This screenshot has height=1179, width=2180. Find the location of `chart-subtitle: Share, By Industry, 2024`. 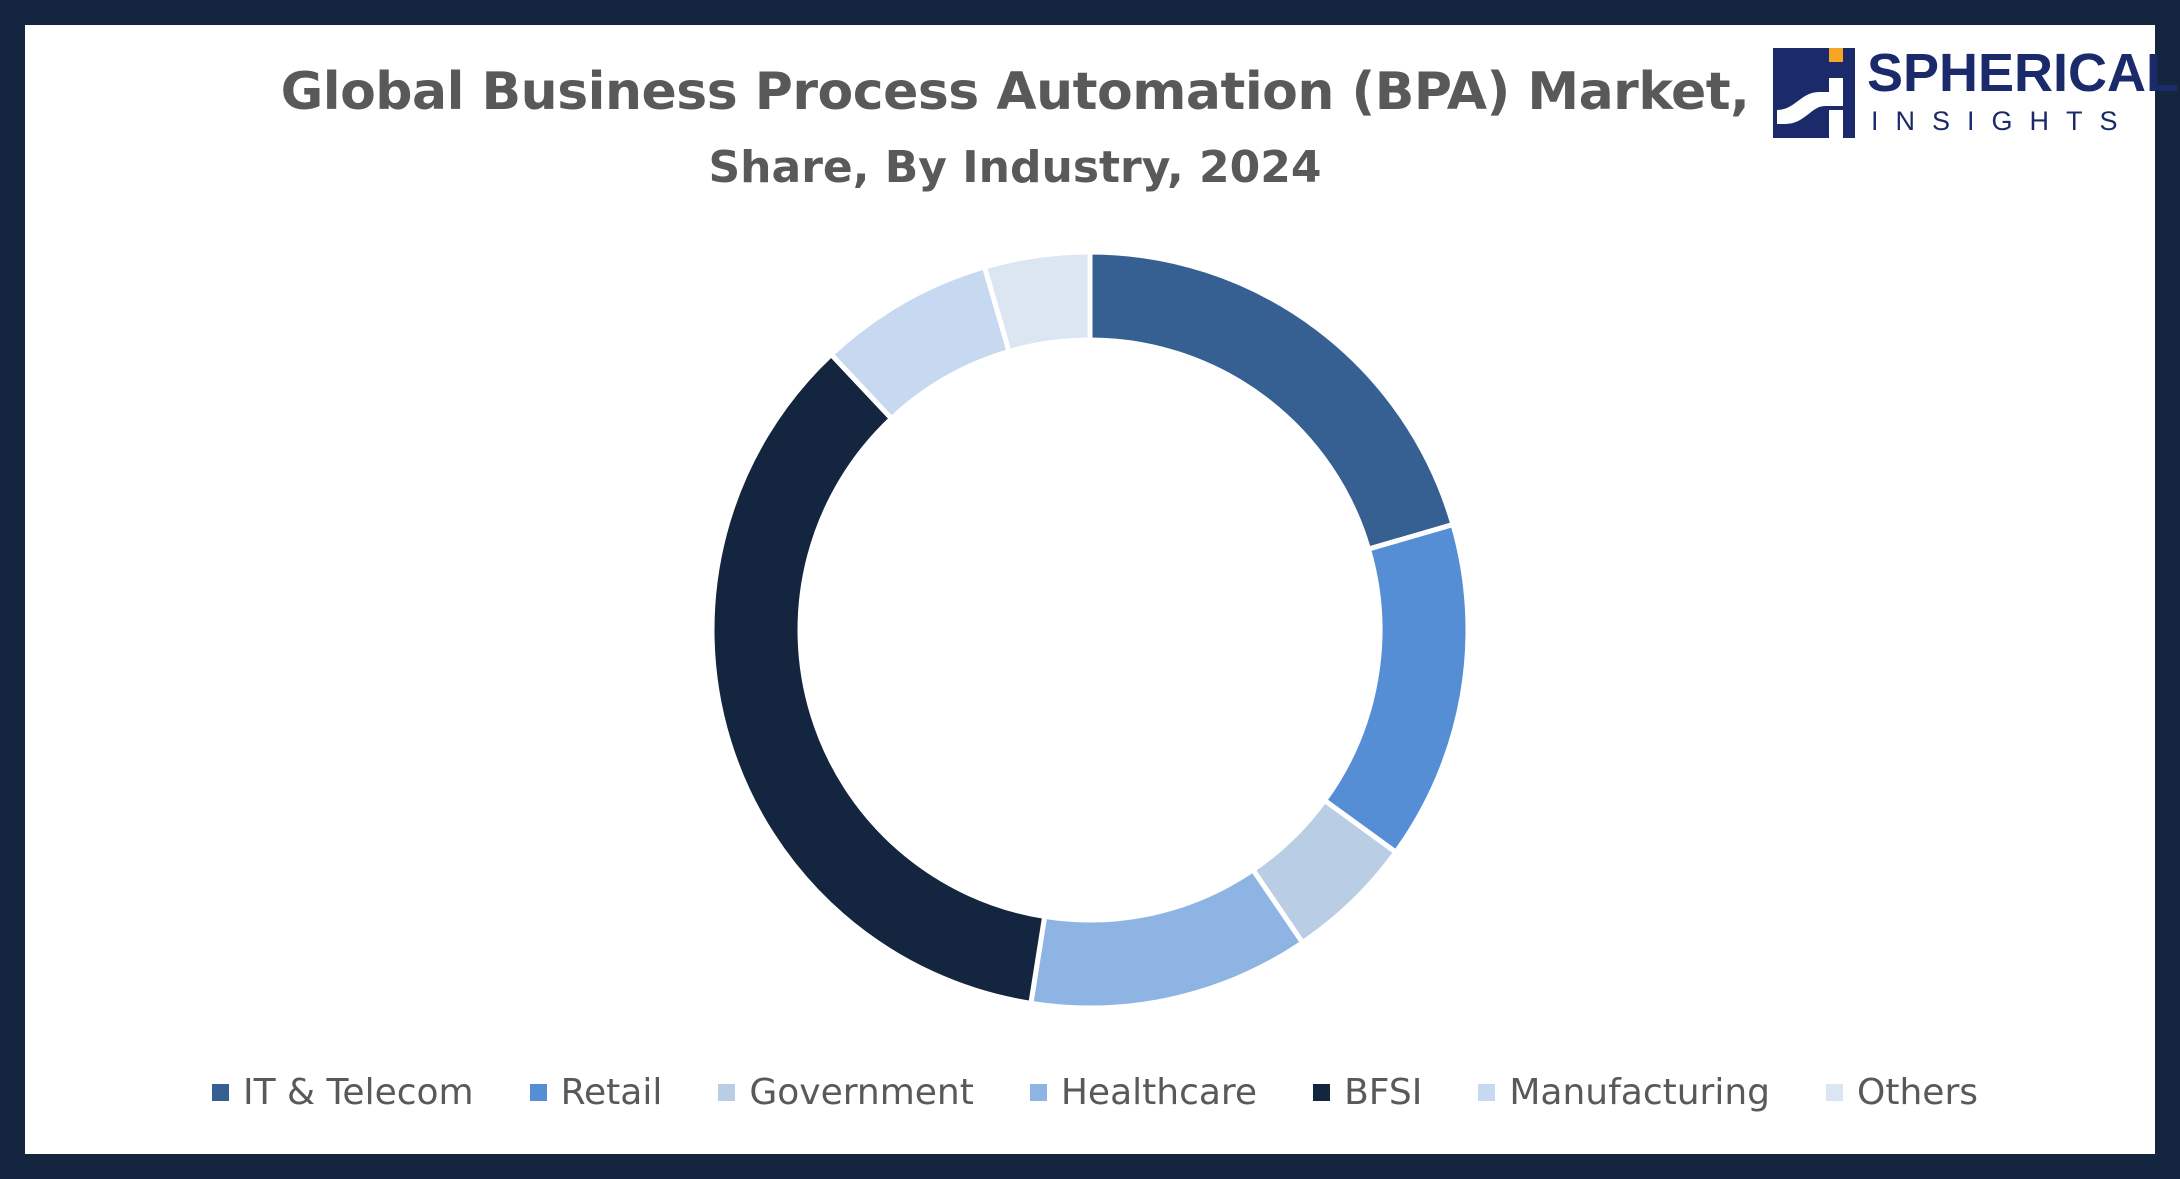

chart-subtitle: Share, By Industry, 2024 is located at coordinates (1015, 167).